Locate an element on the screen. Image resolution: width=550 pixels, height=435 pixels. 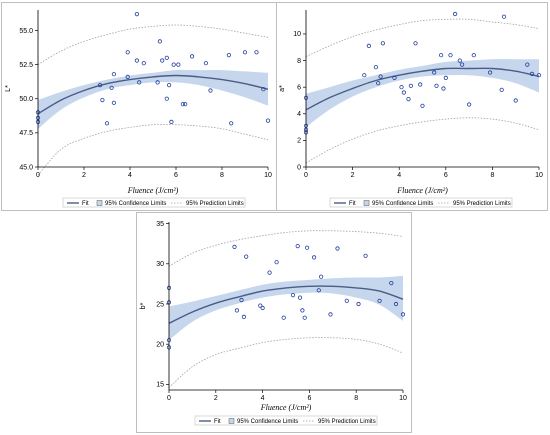
y-tick-label: 4 is located at coordinates (299, 114).